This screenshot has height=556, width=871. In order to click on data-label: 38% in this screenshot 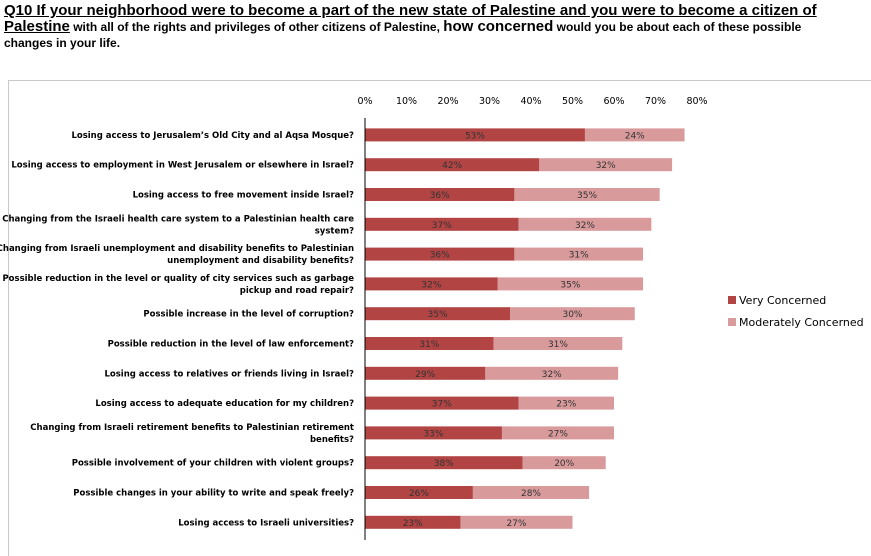, I will do `click(444, 464)`.